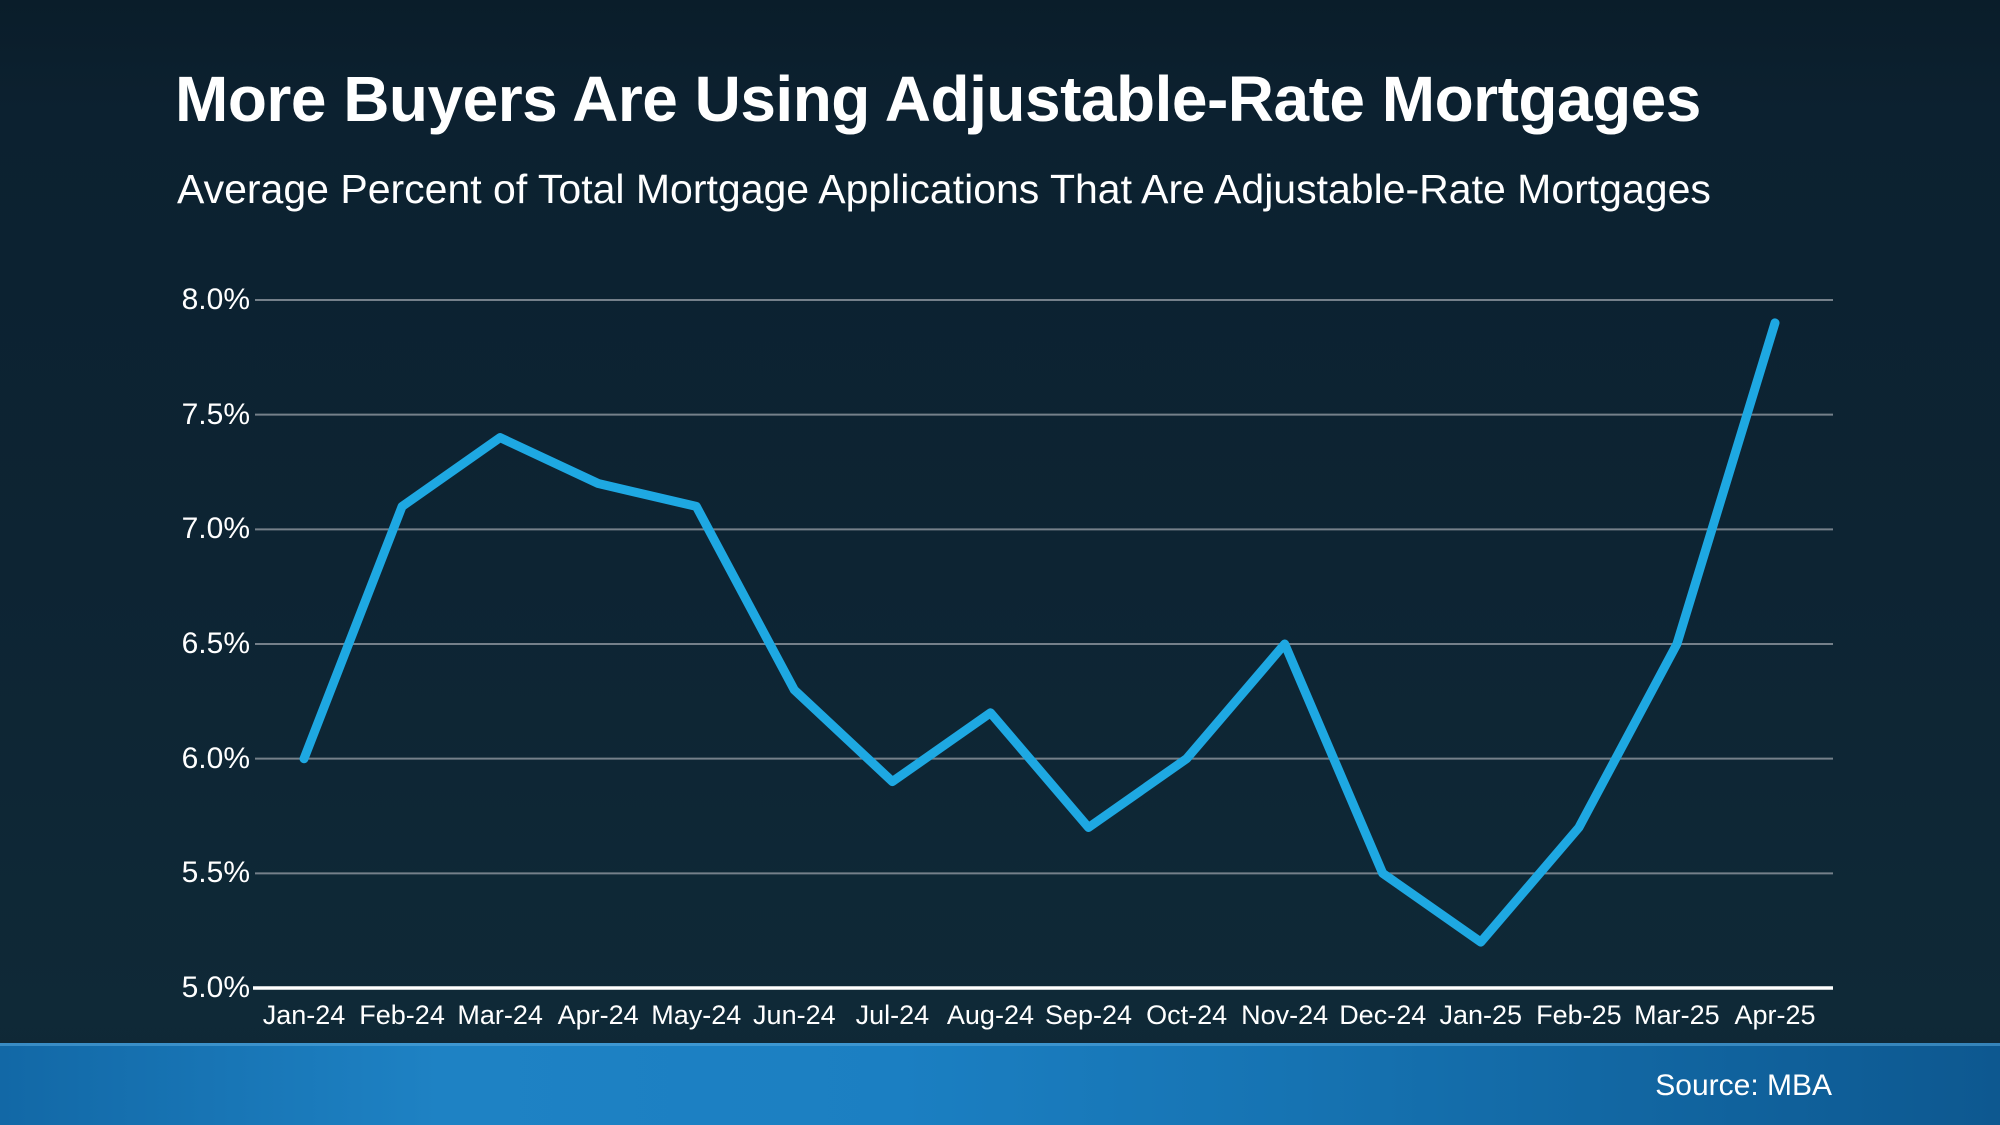 The width and height of the screenshot is (2000, 1125). What do you see at coordinates (215, 529) in the screenshot?
I see `y-tick-label: 7.0%` at bounding box center [215, 529].